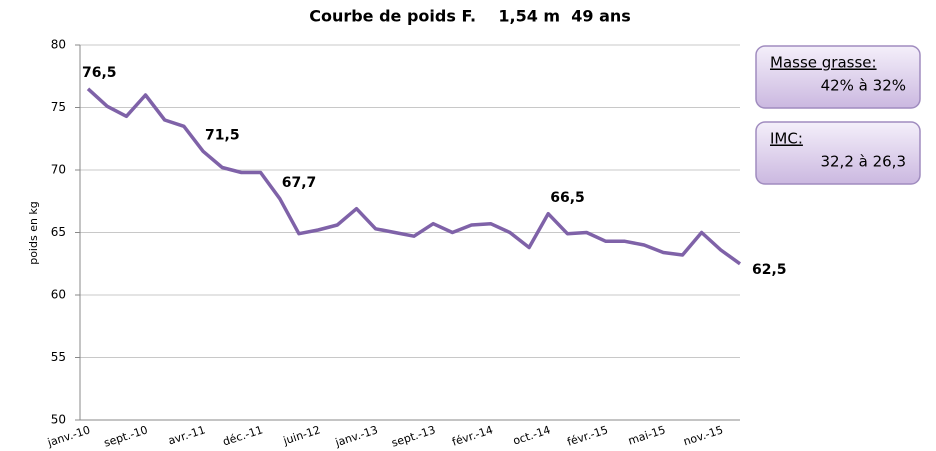 Image resolution: width=936 pixels, height=451 pixels. I want to click on y-tick-label: 70, so click(58, 170).